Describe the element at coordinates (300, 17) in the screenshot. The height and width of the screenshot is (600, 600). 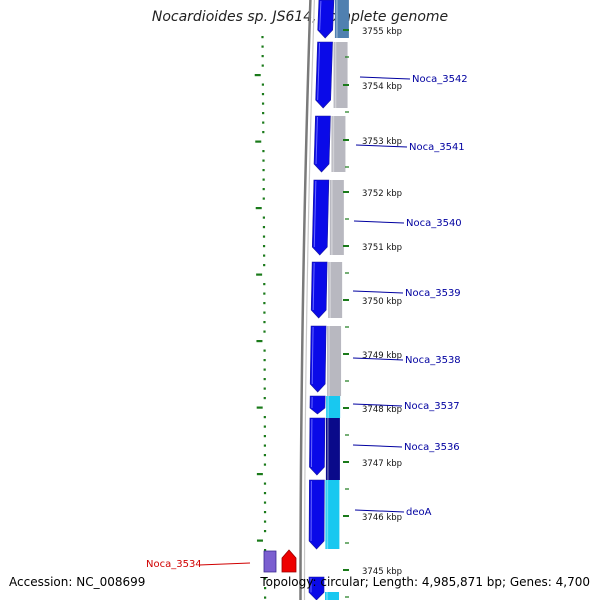
I see `map-title: Nocardioides sp. JS614, complete genome` at that location.